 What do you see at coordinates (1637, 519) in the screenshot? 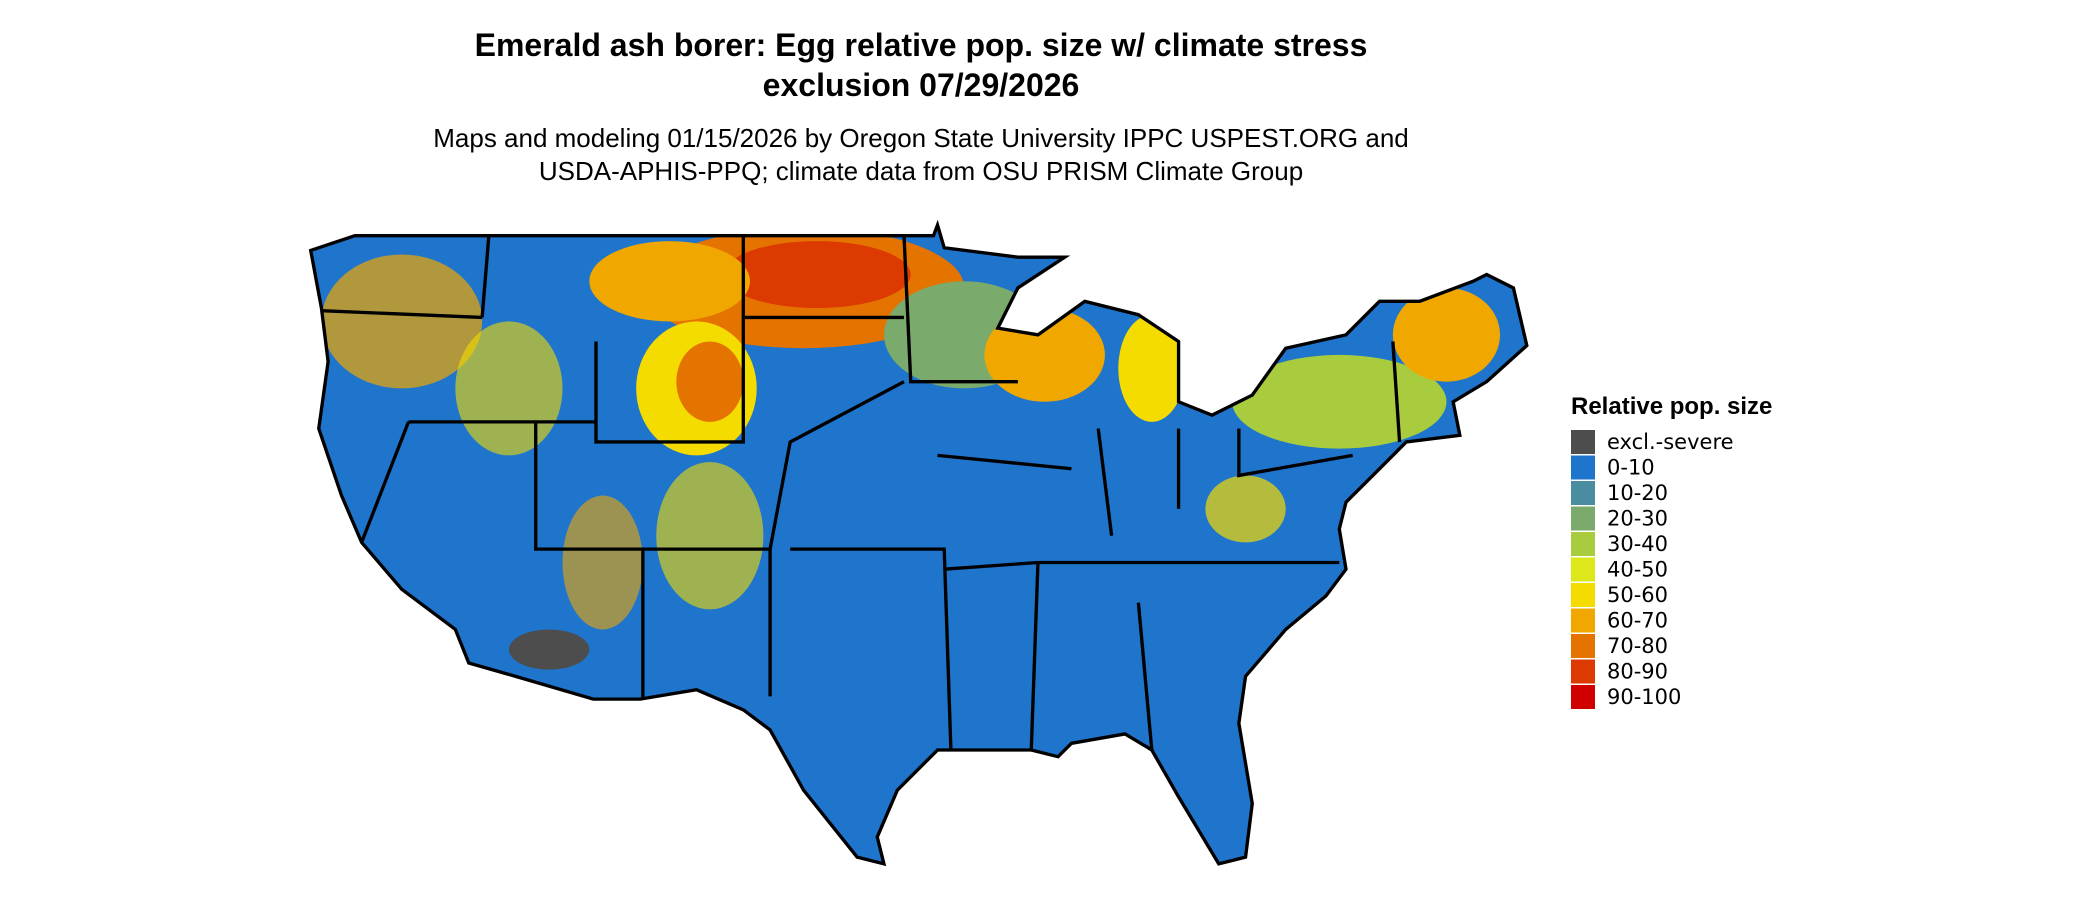
I see `legend-label: 20-30` at bounding box center [1637, 519].